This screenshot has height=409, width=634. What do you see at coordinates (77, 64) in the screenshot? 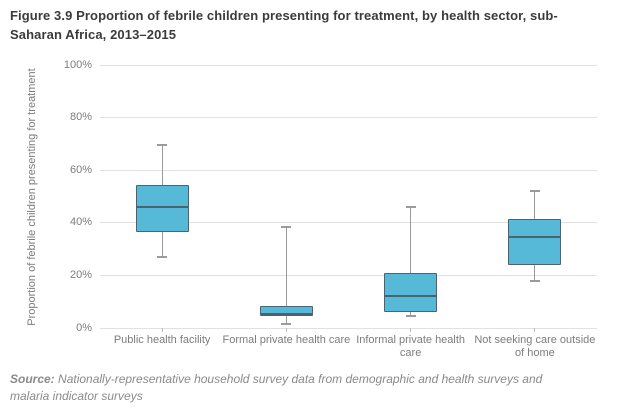
I see `y-tick-label: 100%` at bounding box center [77, 64].